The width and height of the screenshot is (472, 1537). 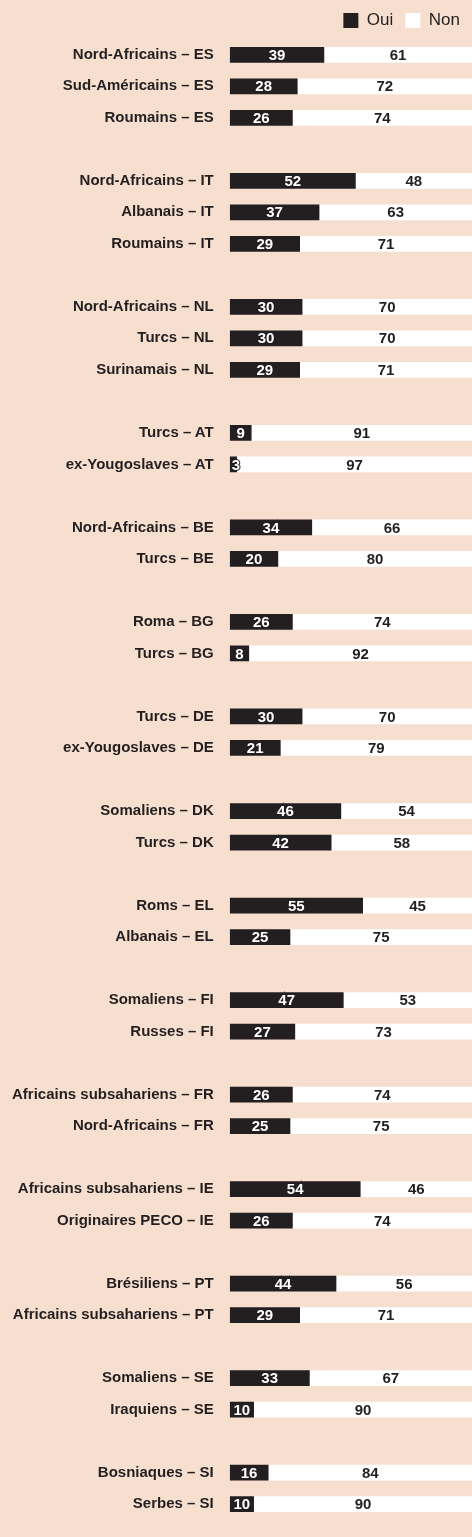 What do you see at coordinates (173, 1503) in the screenshot?
I see `y-tick-label: Serbes – SI` at bounding box center [173, 1503].